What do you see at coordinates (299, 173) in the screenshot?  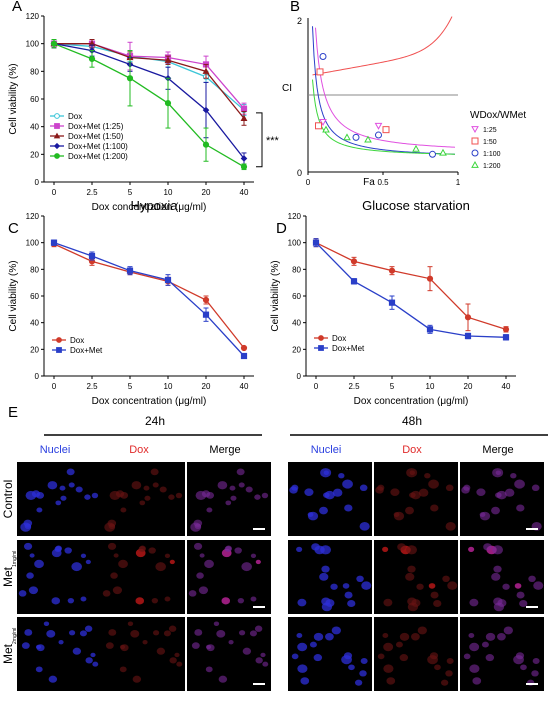 I see `y-tick-label: 0` at bounding box center [299, 173].